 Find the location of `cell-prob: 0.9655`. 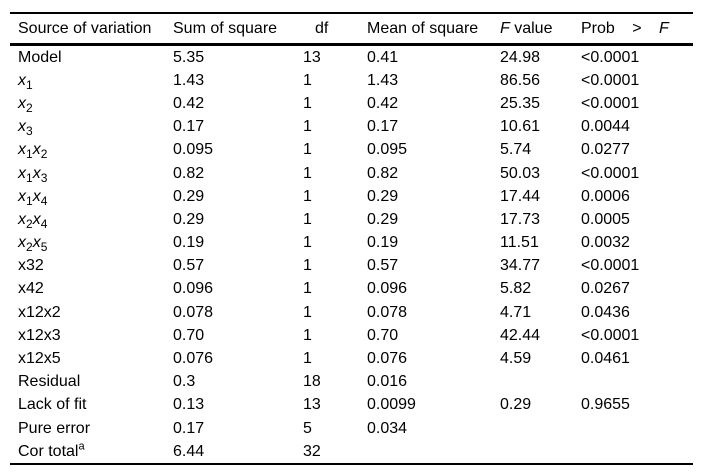

cell-prob: 0.9655 is located at coordinates (605, 405).